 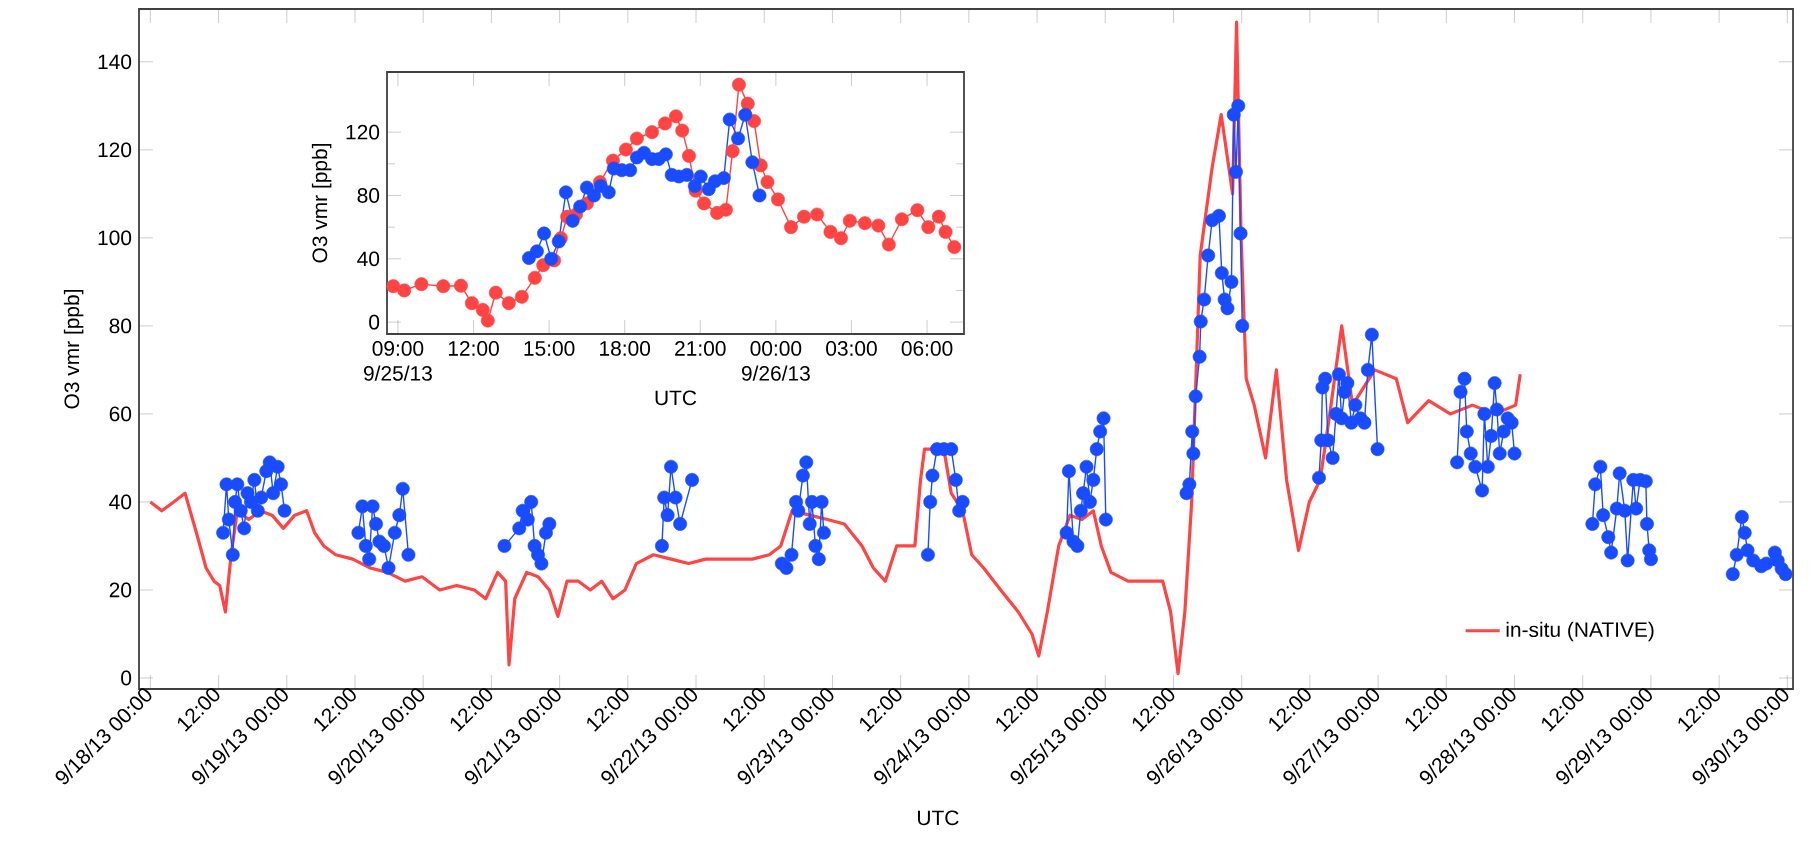 I want to click on x-tick-label: 12:00, so click(x=473, y=348).